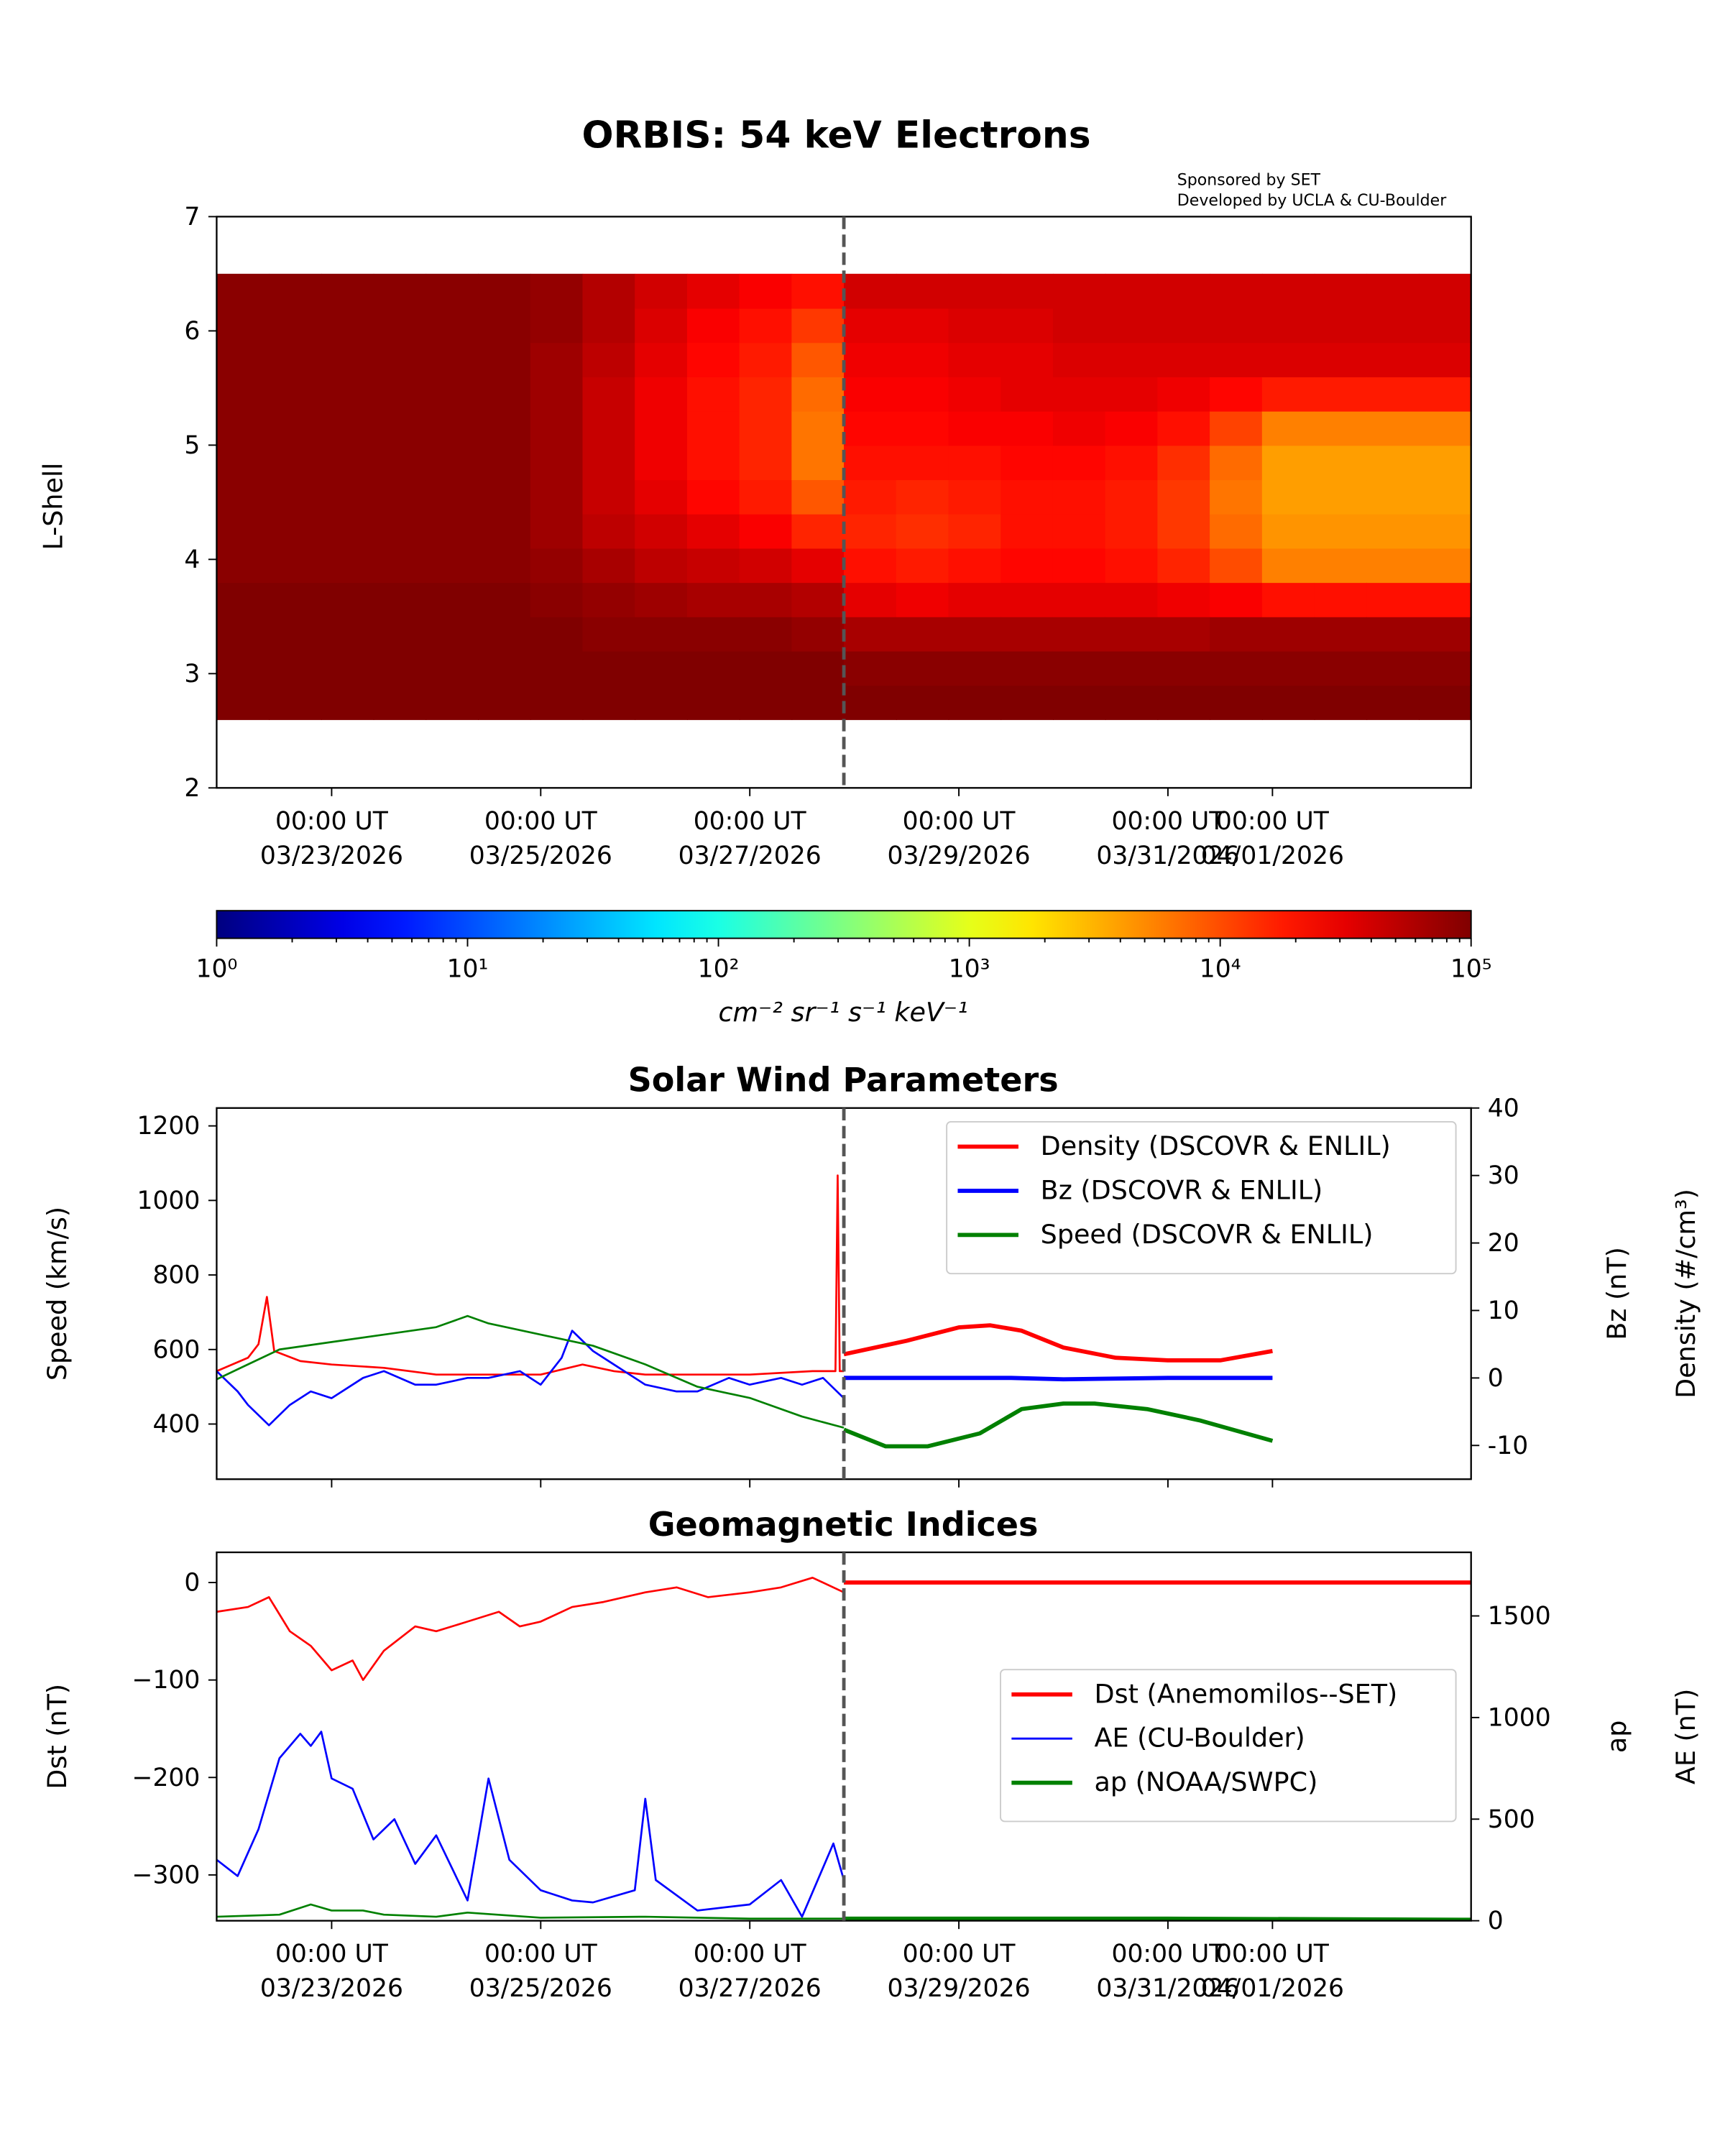  Describe the element at coordinates (530, 1628) in the screenshot. I see `series-0-observed-line` at that location.